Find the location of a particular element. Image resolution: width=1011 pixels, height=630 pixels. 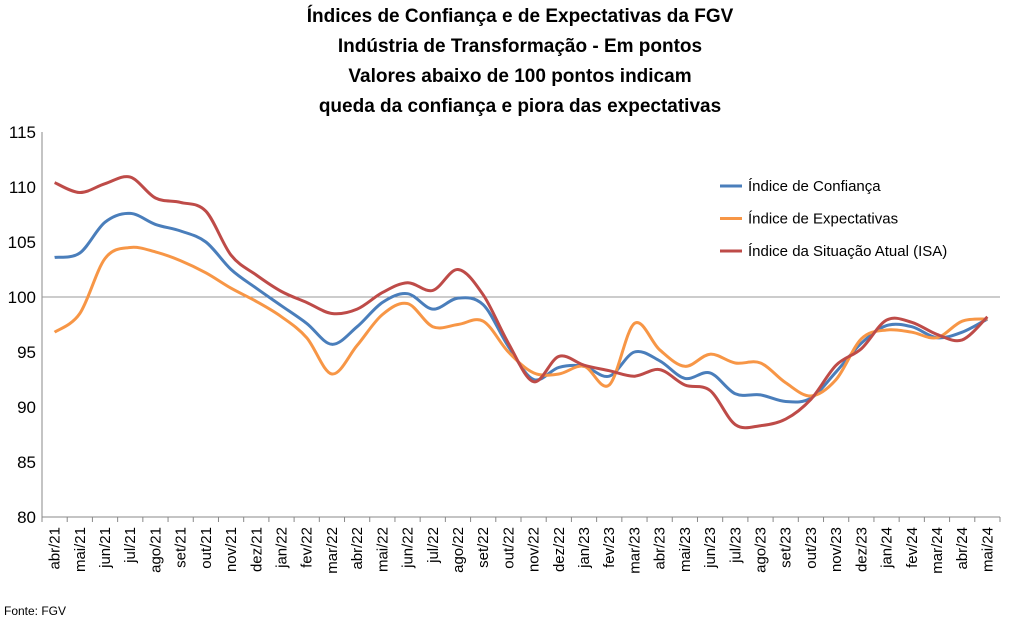

x-tick-label: out/22 is located at coordinates (508, 548).